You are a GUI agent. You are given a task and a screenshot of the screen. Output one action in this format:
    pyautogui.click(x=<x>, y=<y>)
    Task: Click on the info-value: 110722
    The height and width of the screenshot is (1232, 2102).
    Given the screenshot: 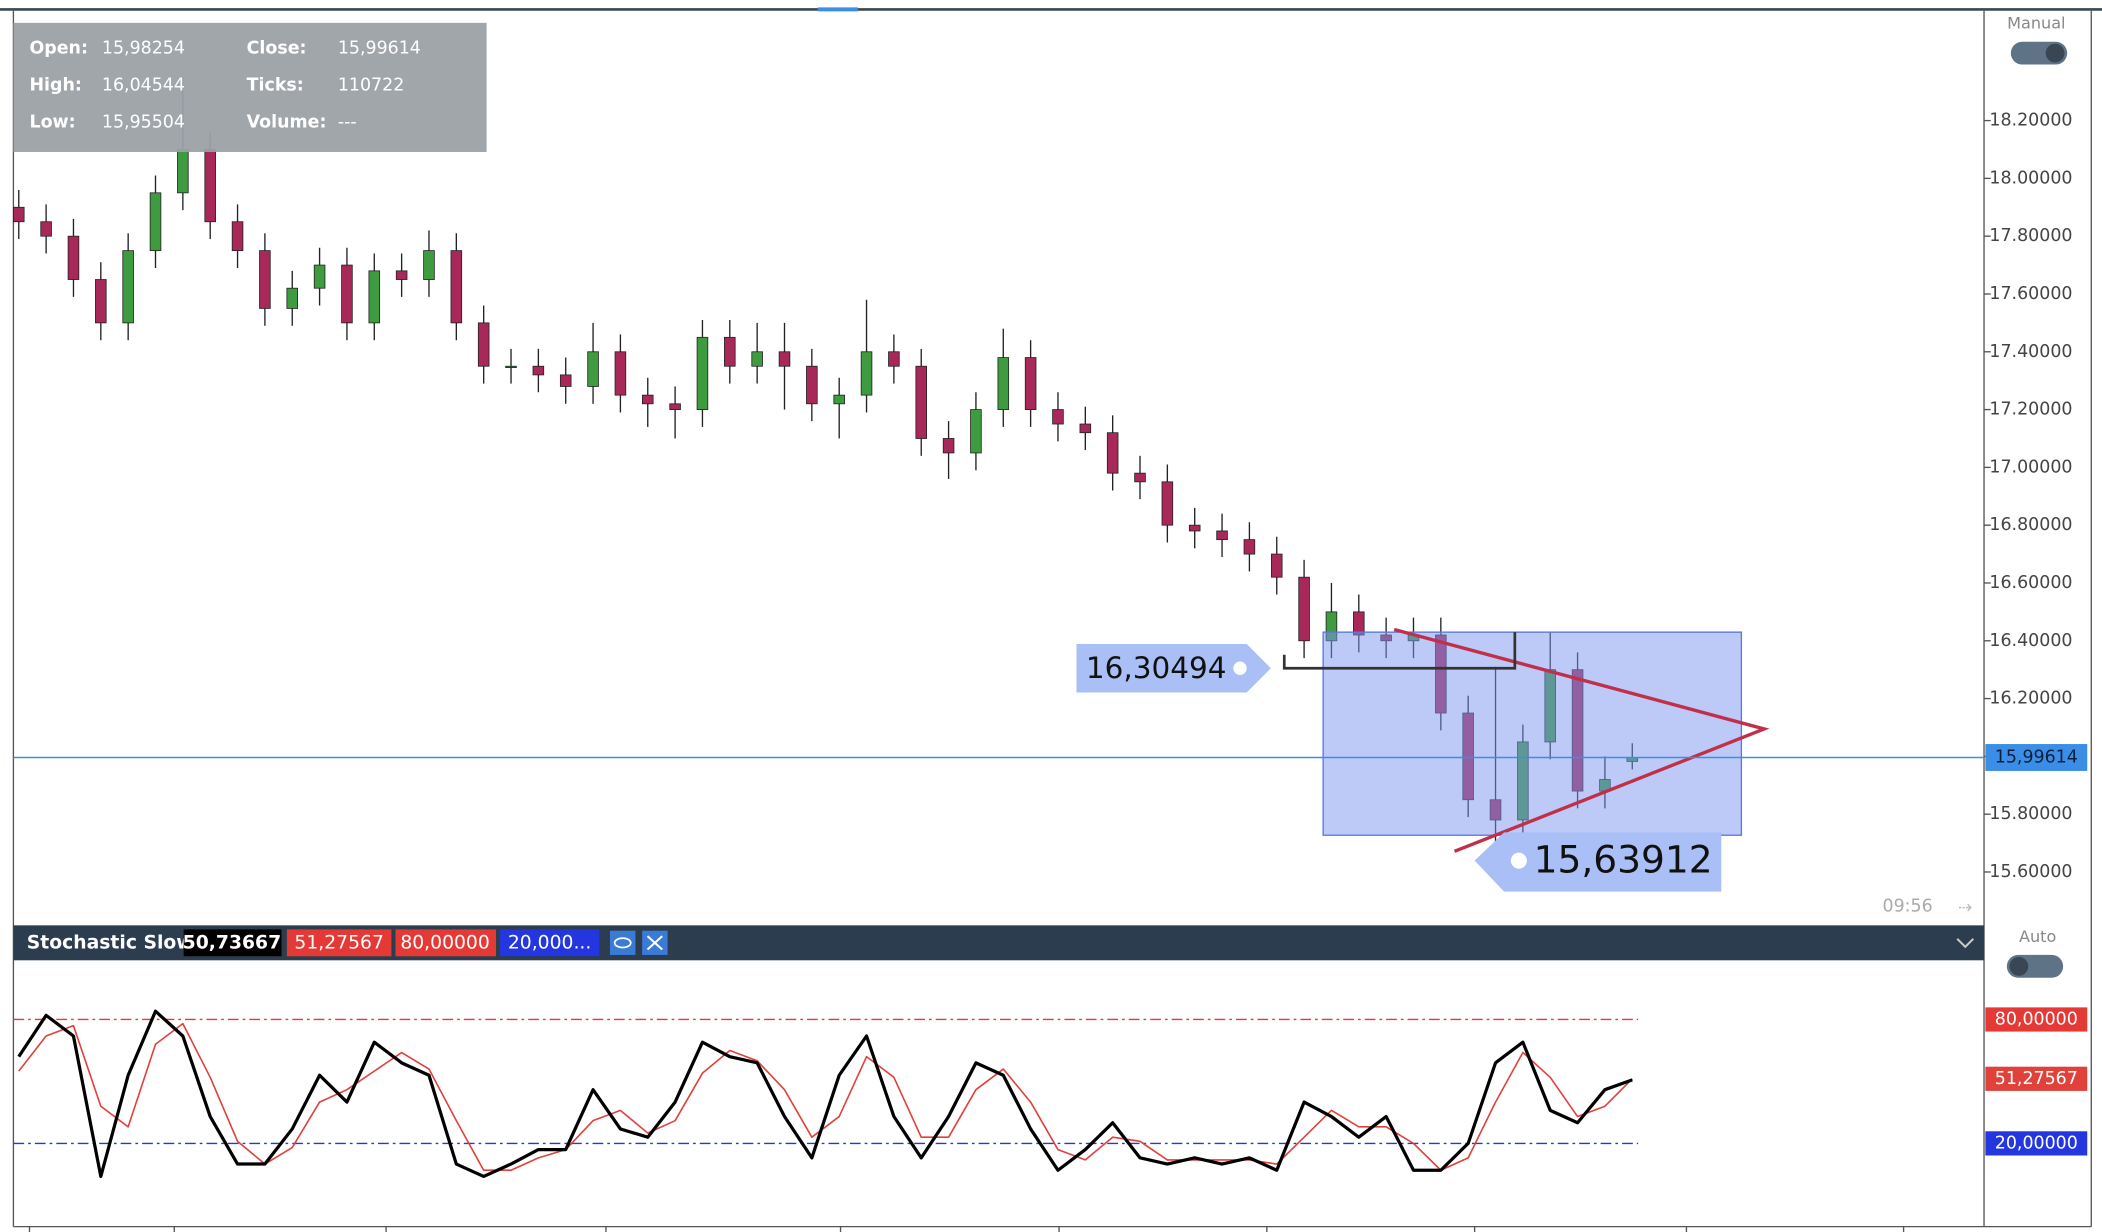 What is the action you would take?
    pyautogui.click(x=371, y=85)
    